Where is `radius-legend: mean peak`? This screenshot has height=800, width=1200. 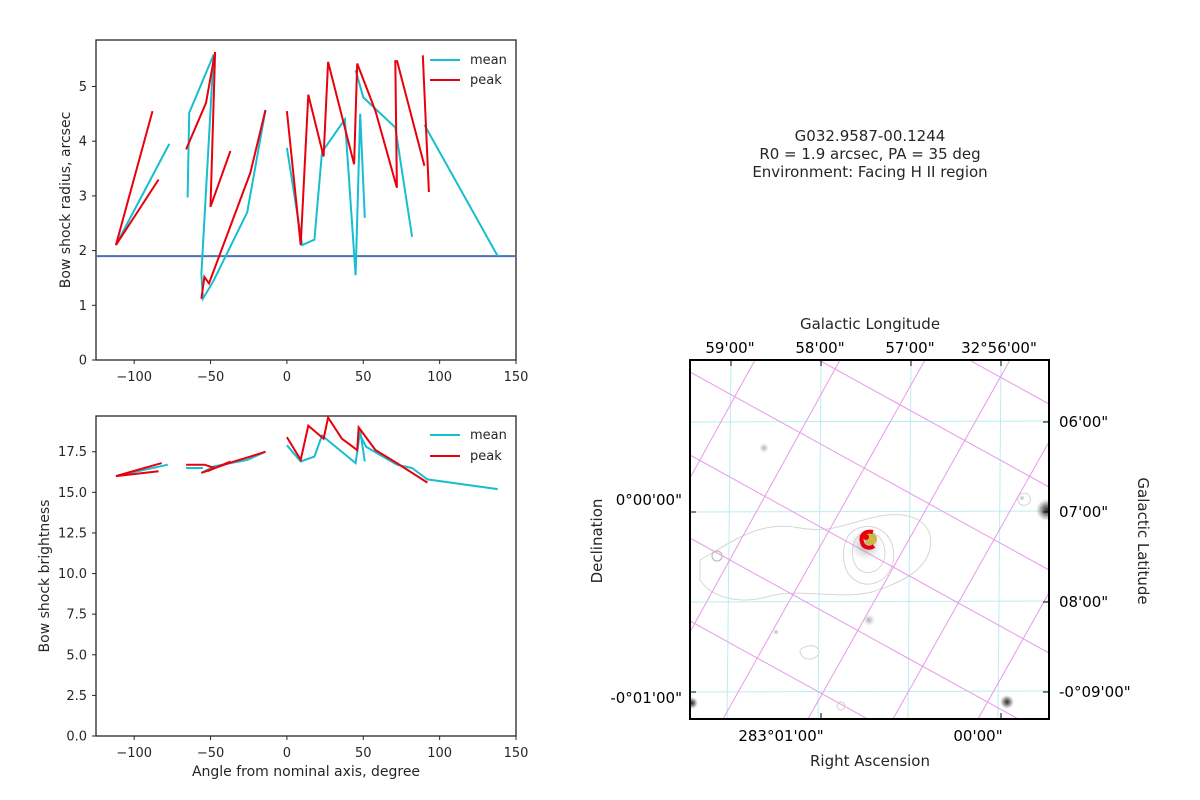
radius-legend: mean peak is located at coordinates (468, 70).